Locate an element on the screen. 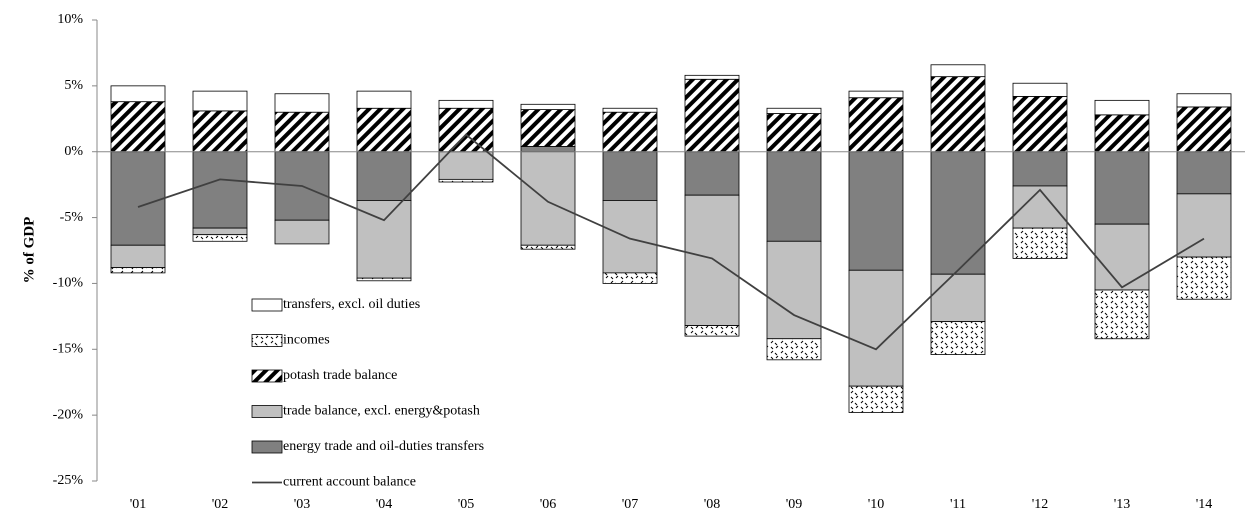 The image size is (1253, 521). x-tick-label: '08 is located at coordinates (712, 504).